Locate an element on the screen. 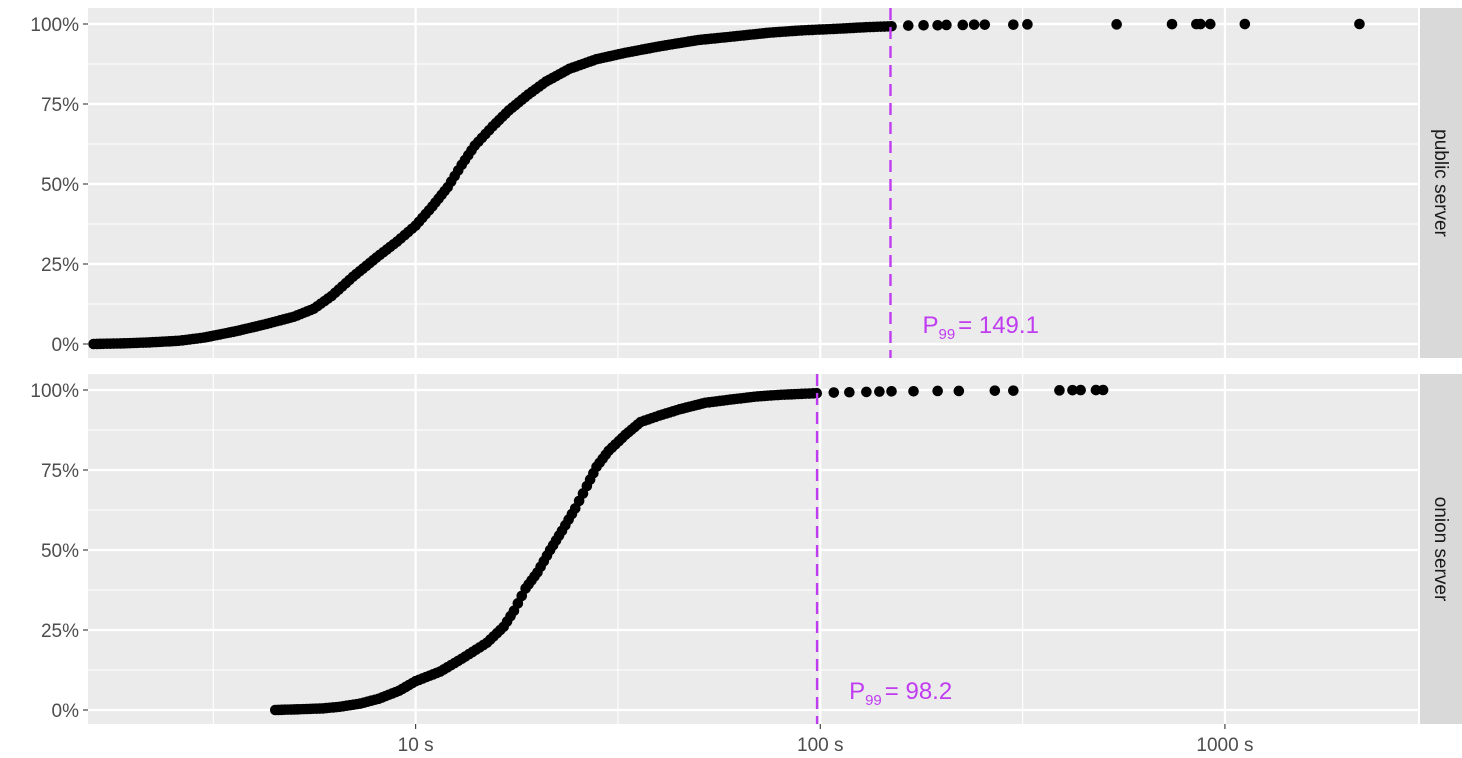 Image resolution: width=1462 pixels, height=758 pixels. p99-annotation: P99 = 149.1 is located at coordinates (980, 327).